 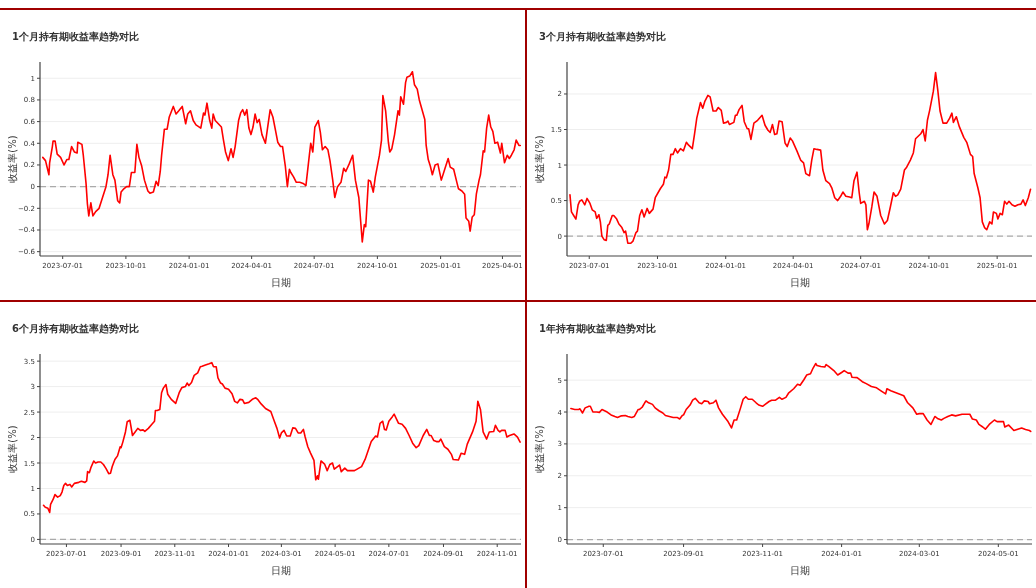 What do you see at coordinates (597, 328) in the screenshot?
I see `chart-title: 1年持有期收益率趋势对比` at bounding box center [597, 328].